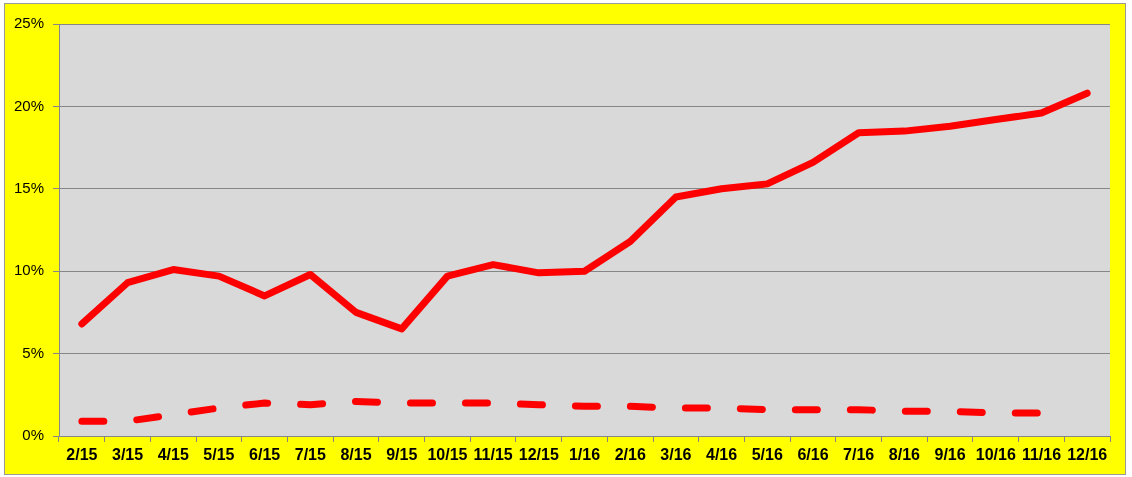 Image resolution: width=1132 pixels, height=477 pixels. I want to click on x-tick-label: 3/15, so click(127, 455).